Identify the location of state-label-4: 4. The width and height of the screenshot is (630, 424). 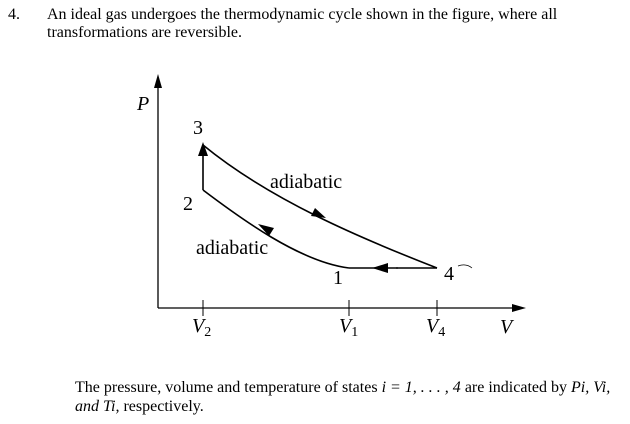
(449, 274).